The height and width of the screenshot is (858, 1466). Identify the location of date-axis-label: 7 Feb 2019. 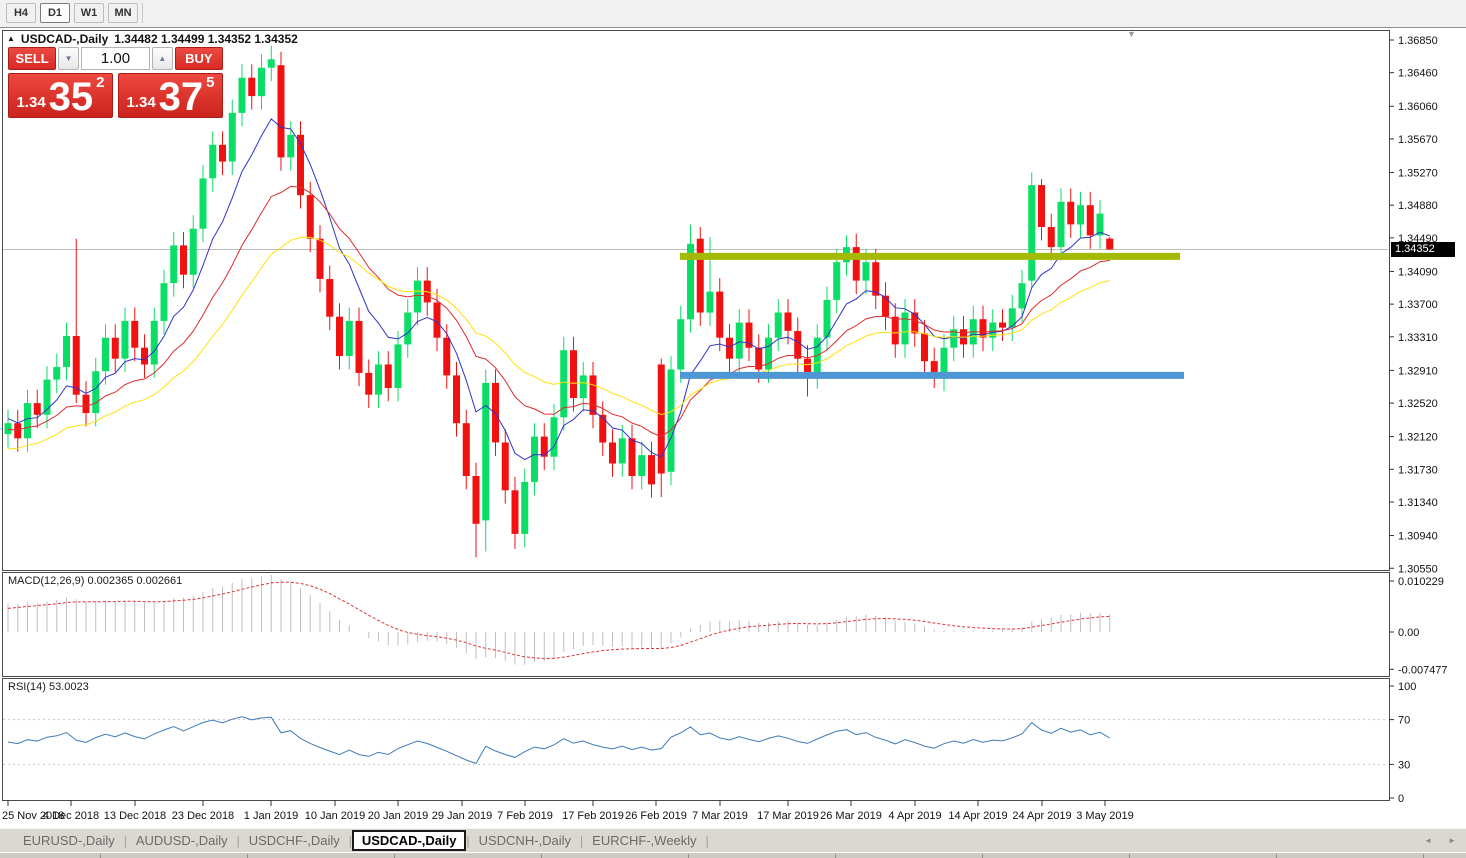
(525, 816).